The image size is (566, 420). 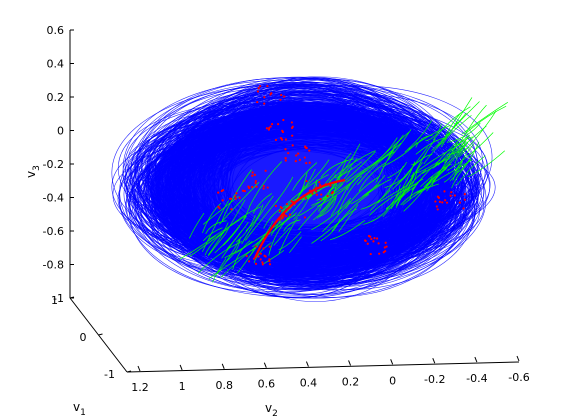 I want to click on z-tick-label: 0.2, so click(x=56, y=97).